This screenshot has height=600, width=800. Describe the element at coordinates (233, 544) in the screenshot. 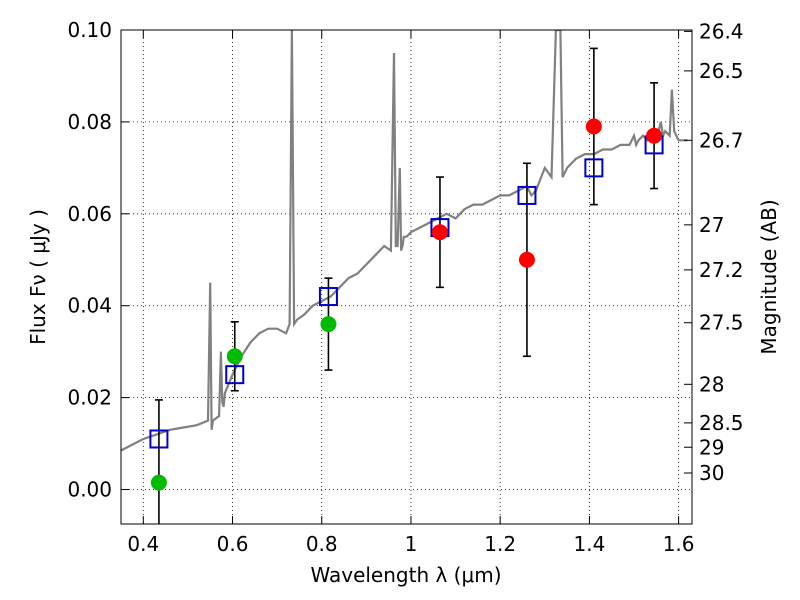

I see `x-tick-label: 0.6` at that location.